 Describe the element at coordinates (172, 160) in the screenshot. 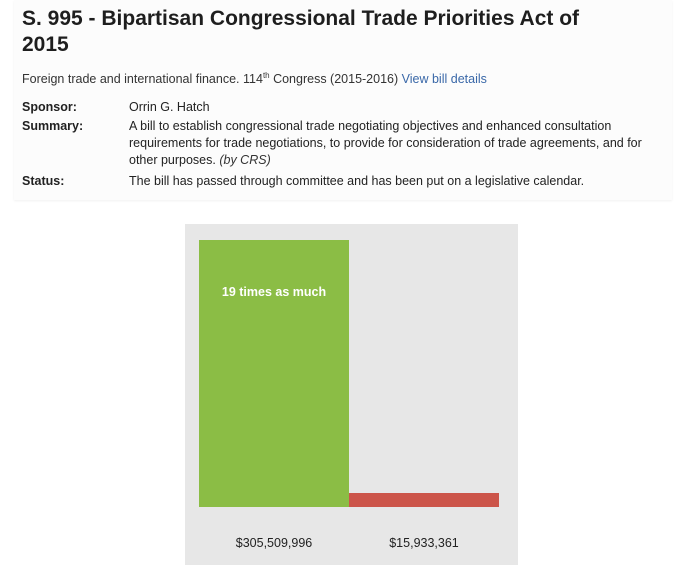

I see `summary-line3: other purposes.` at that location.